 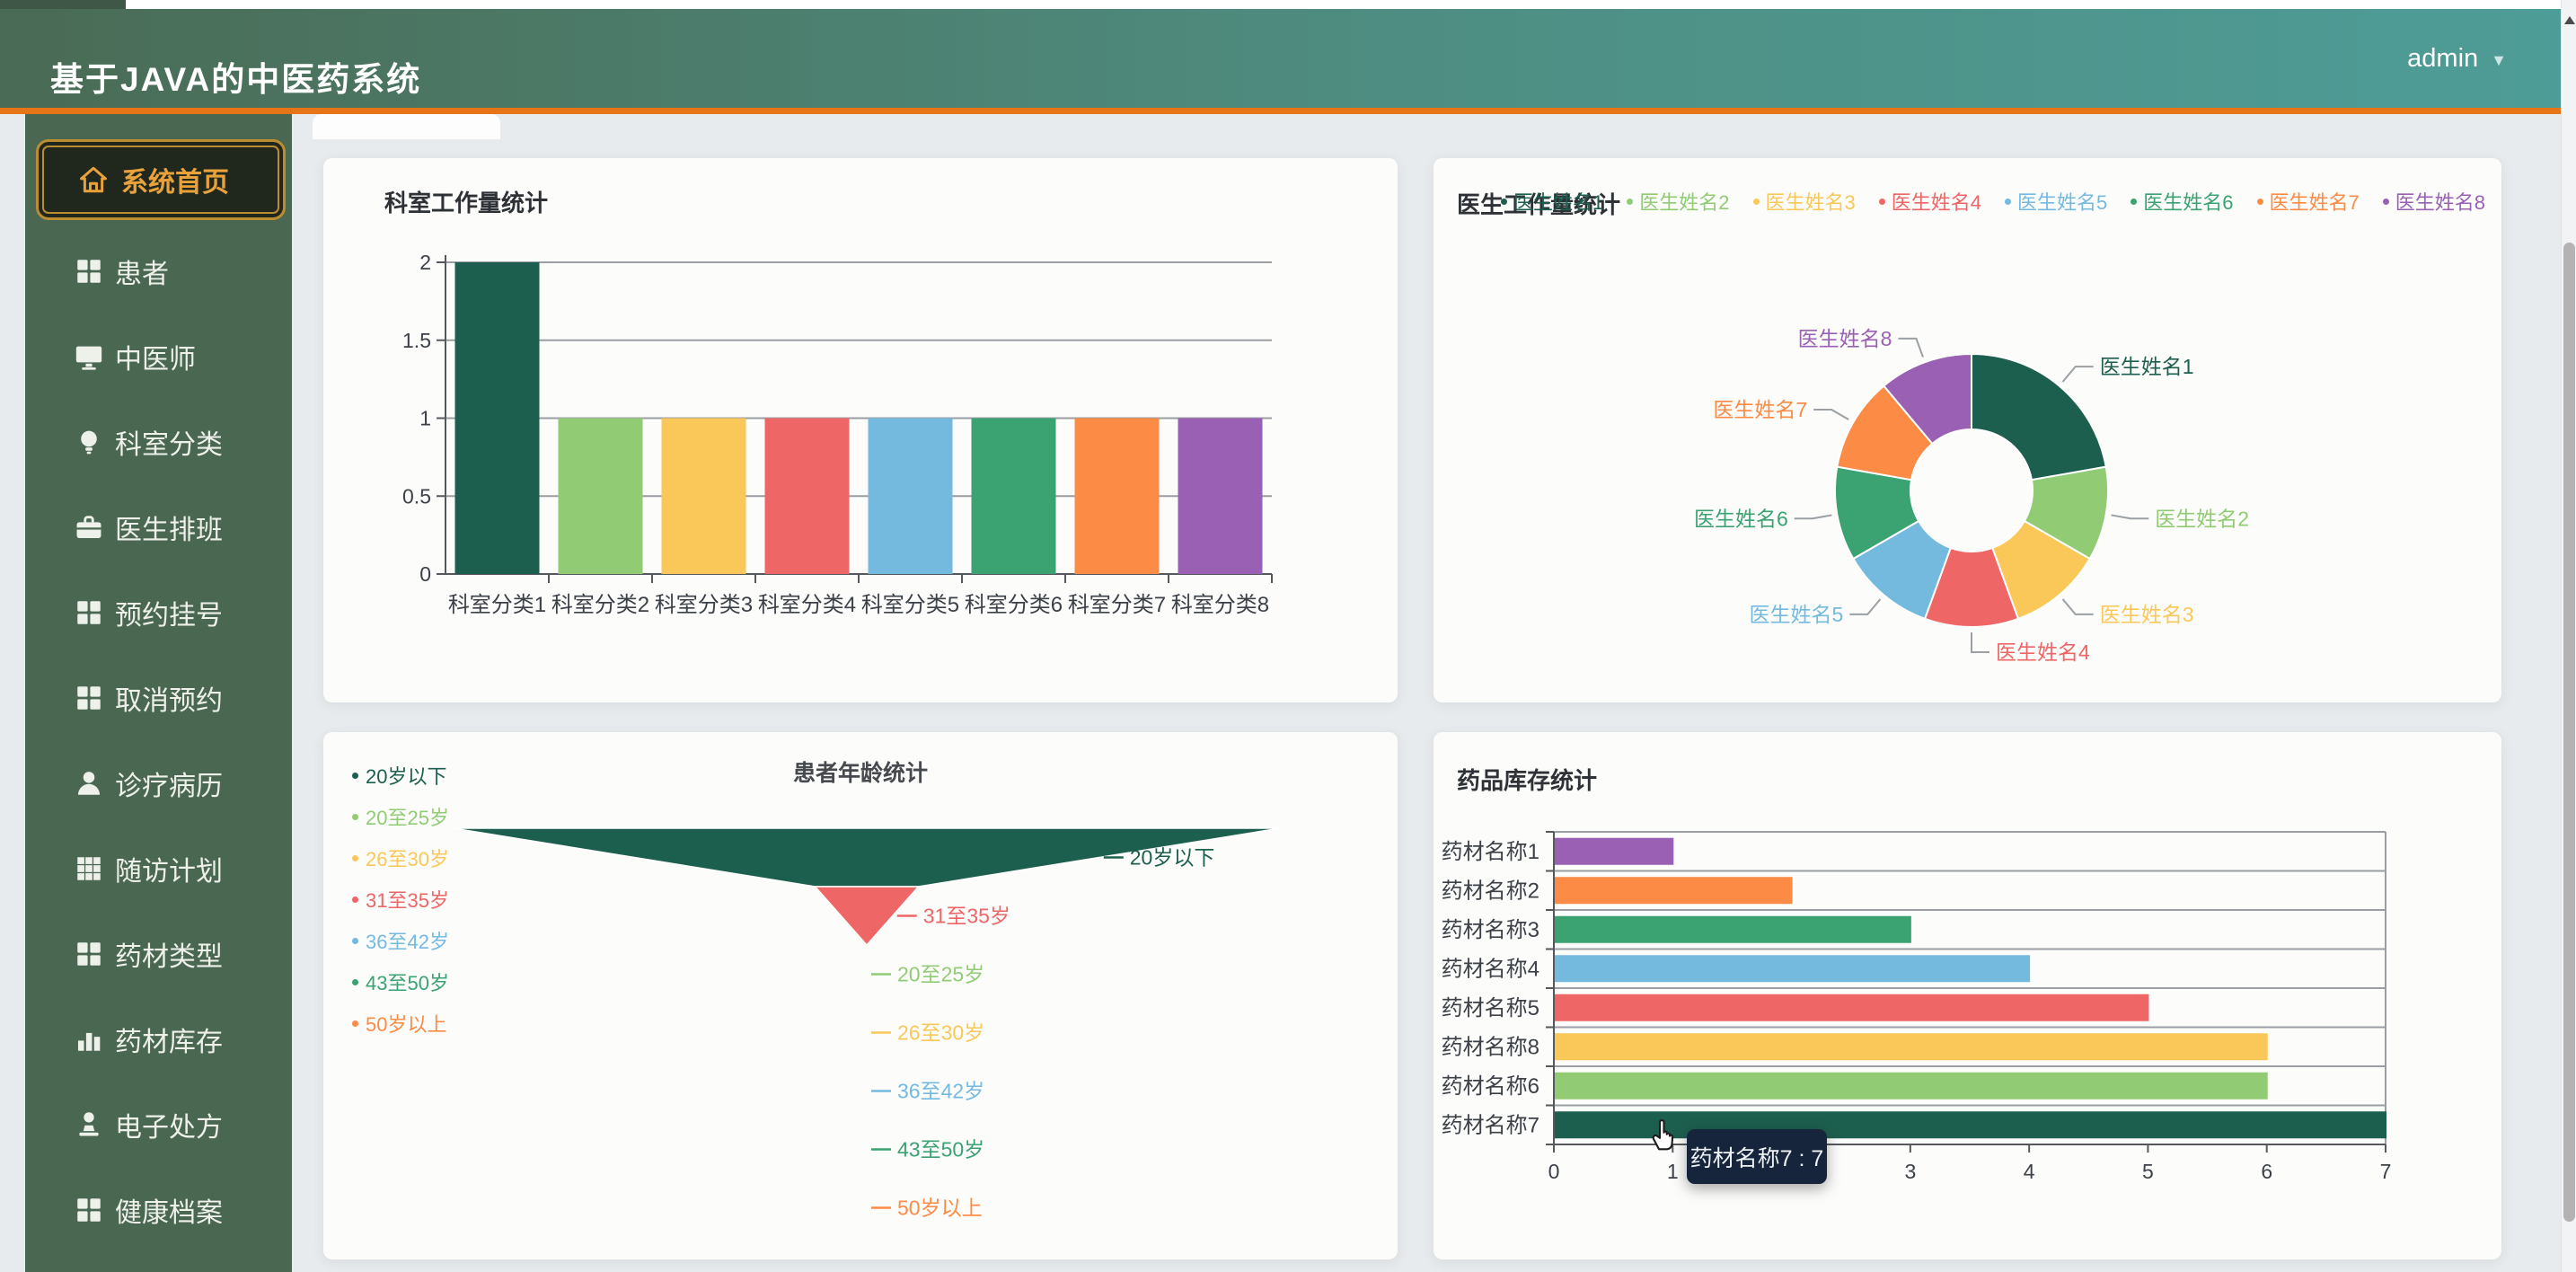 What do you see at coordinates (1490, 1008) in the screenshot?
I see `svg-text: 药材名称5` at bounding box center [1490, 1008].